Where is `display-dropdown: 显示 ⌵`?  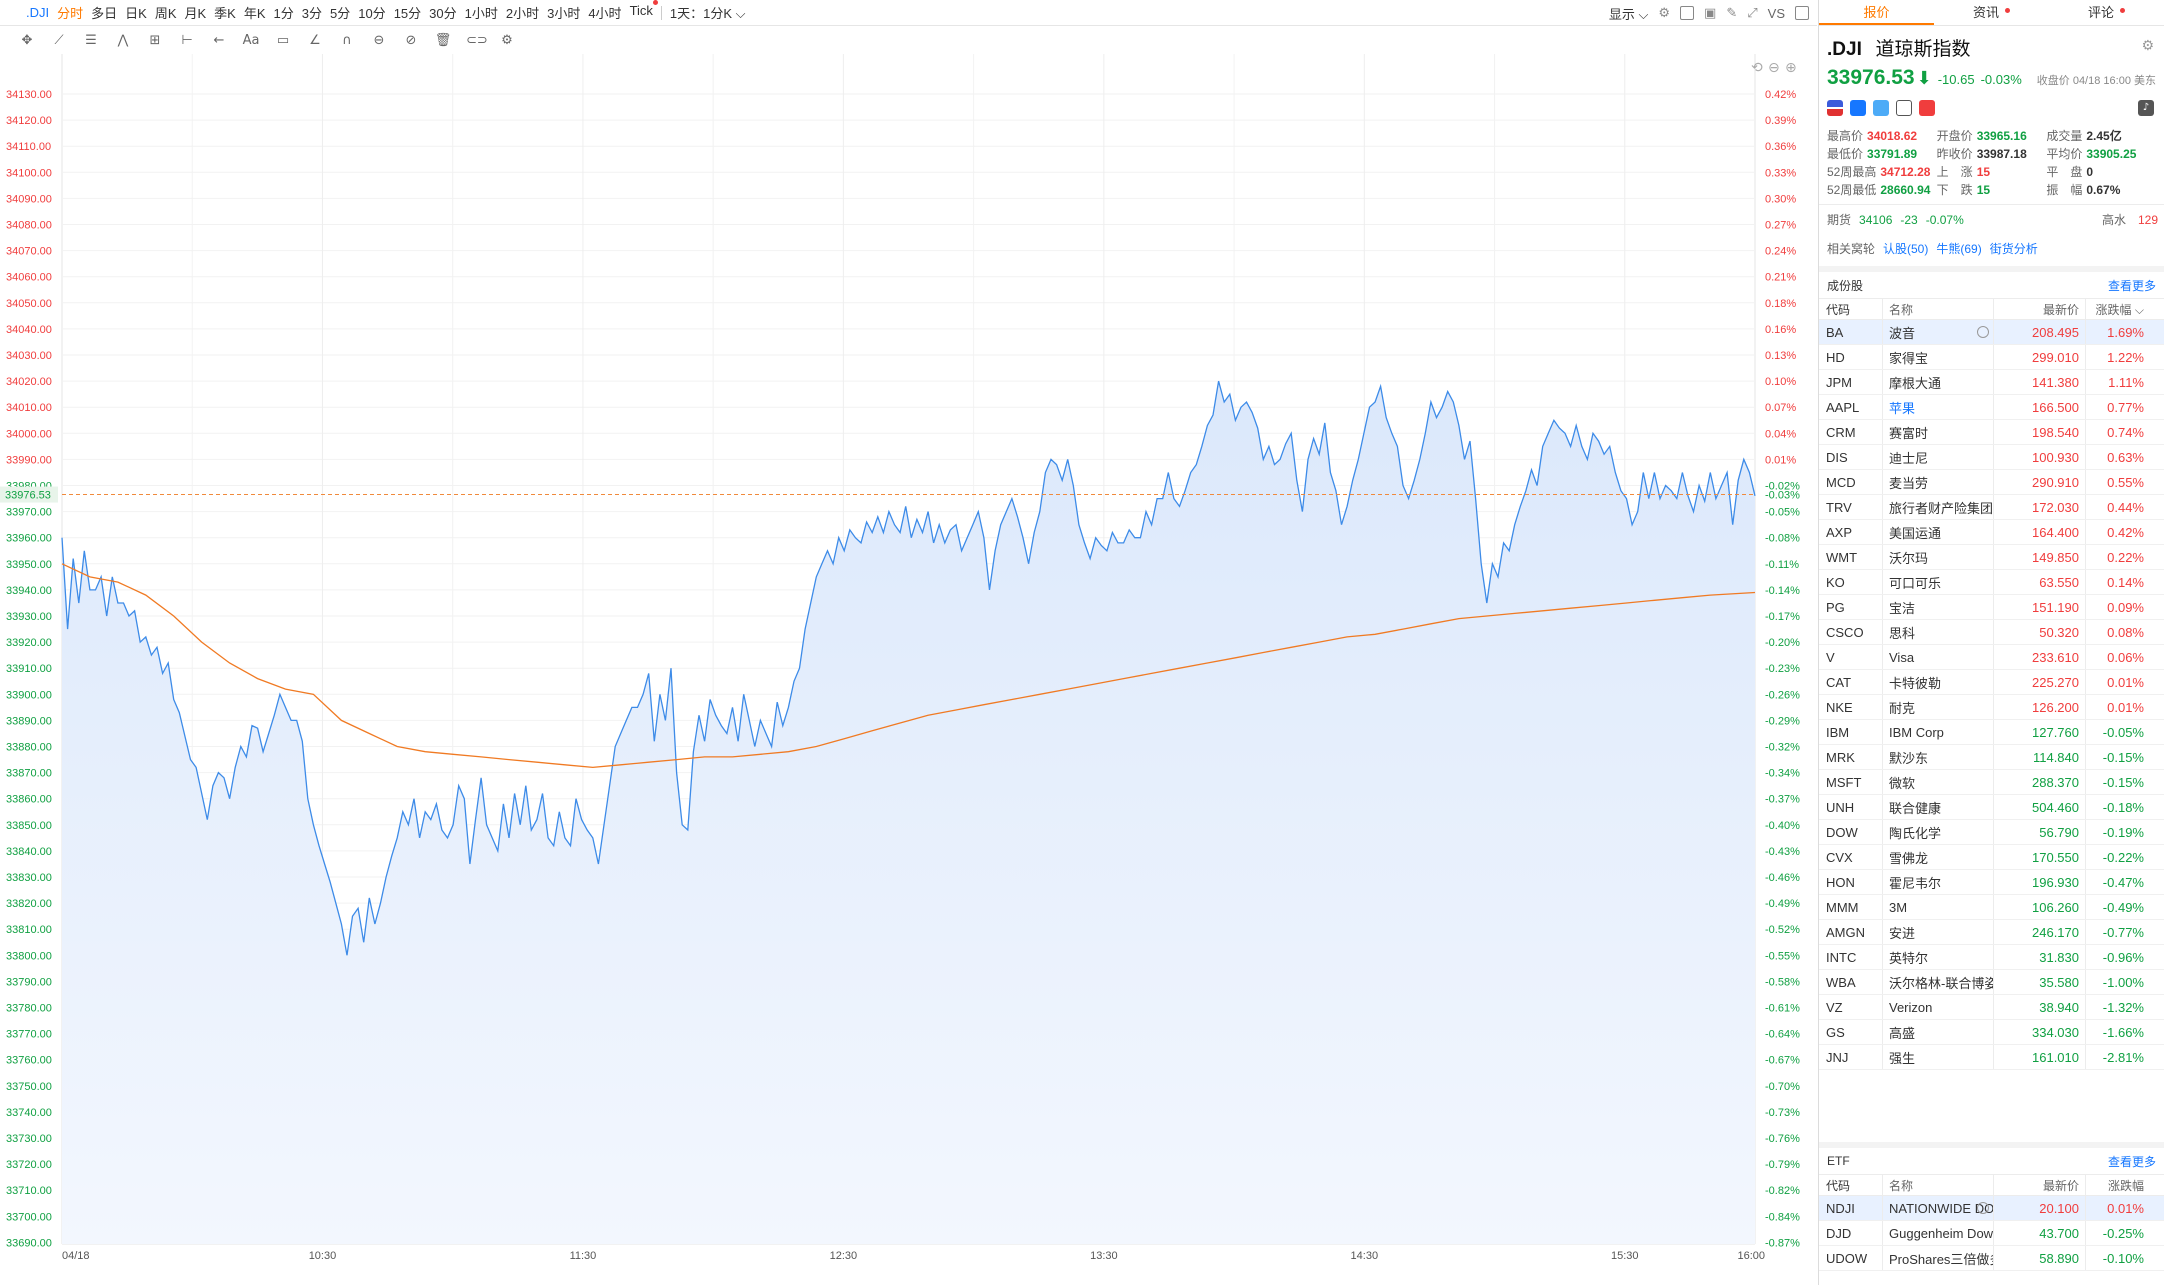
display-dropdown: 显示 ⌵ is located at coordinates (1628, 14).